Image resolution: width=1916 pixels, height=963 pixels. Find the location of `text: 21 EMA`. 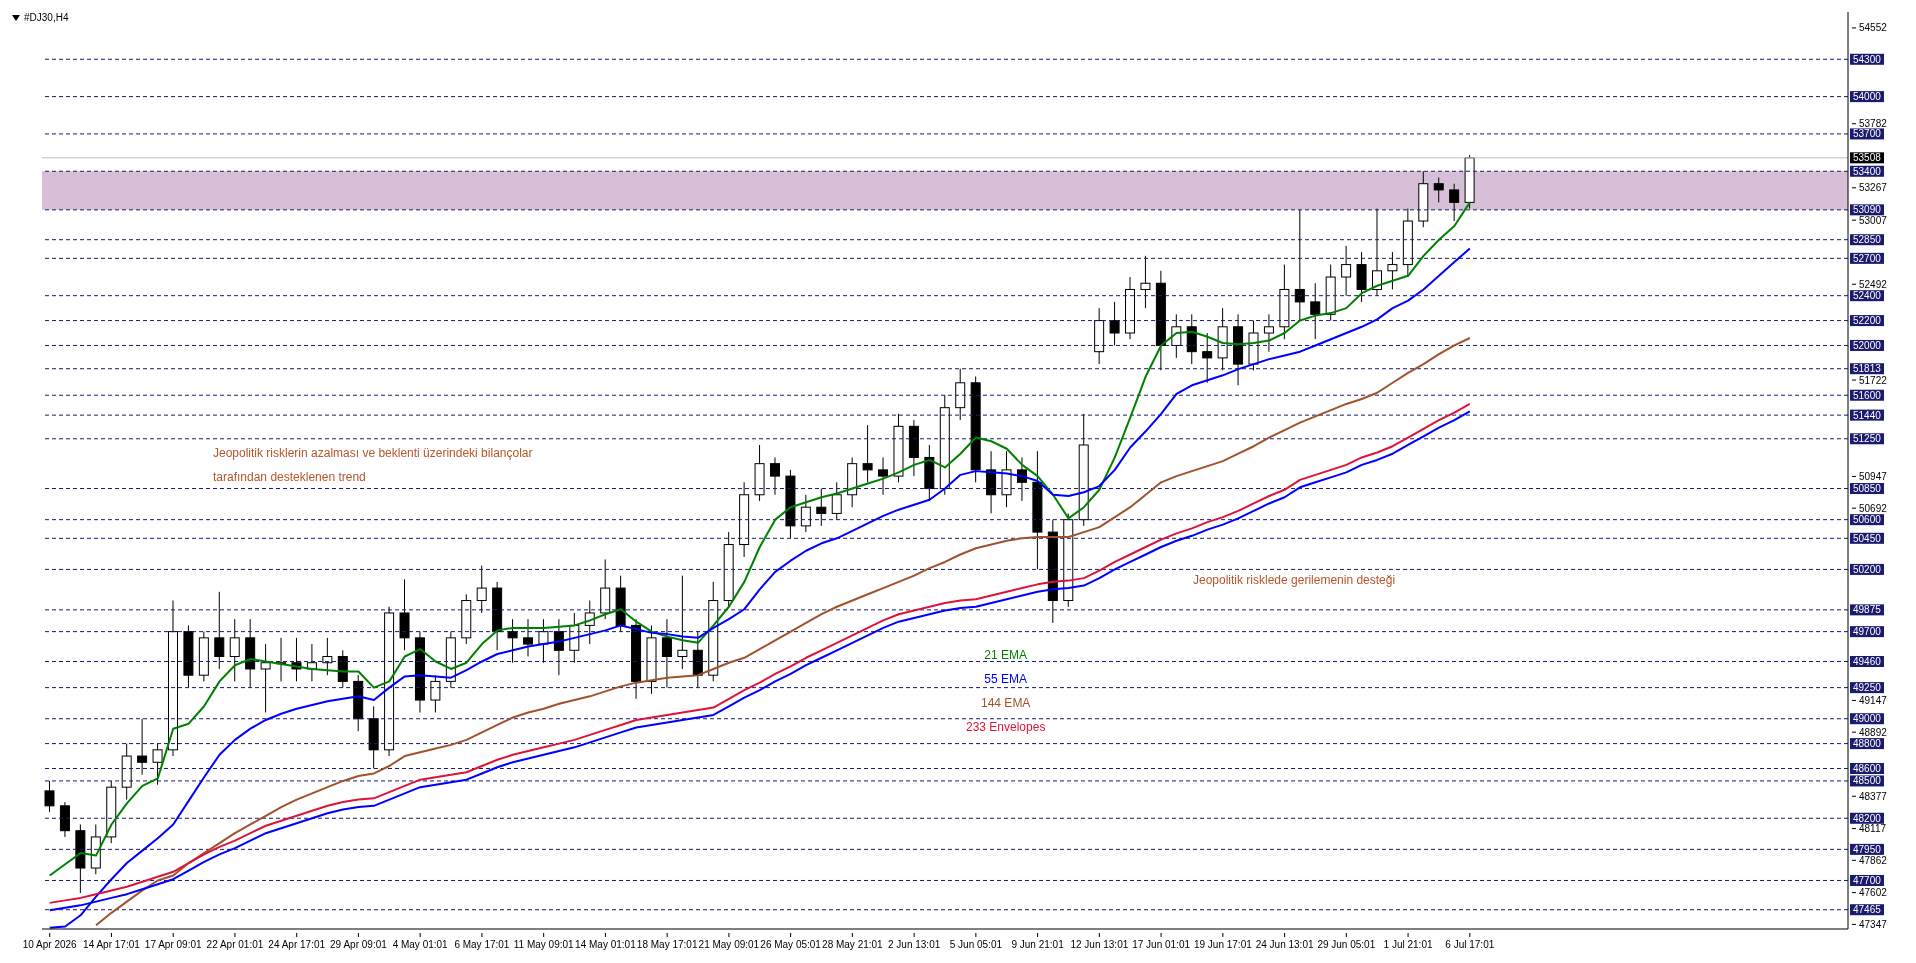

text: 21 EMA is located at coordinates (1006, 655).